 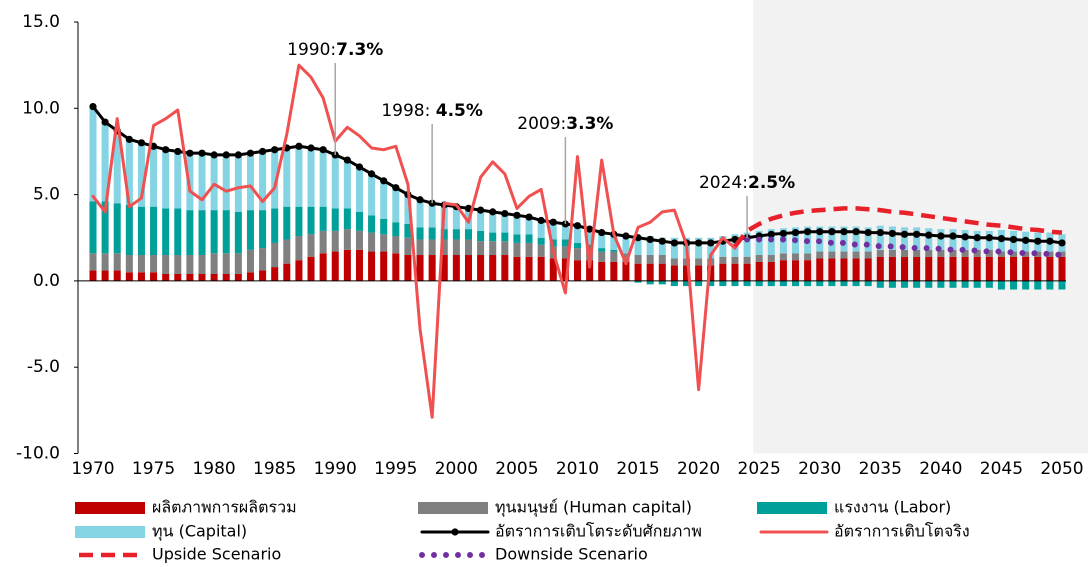 I want to click on x-tick-label: 1980, so click(x=213, y=469).